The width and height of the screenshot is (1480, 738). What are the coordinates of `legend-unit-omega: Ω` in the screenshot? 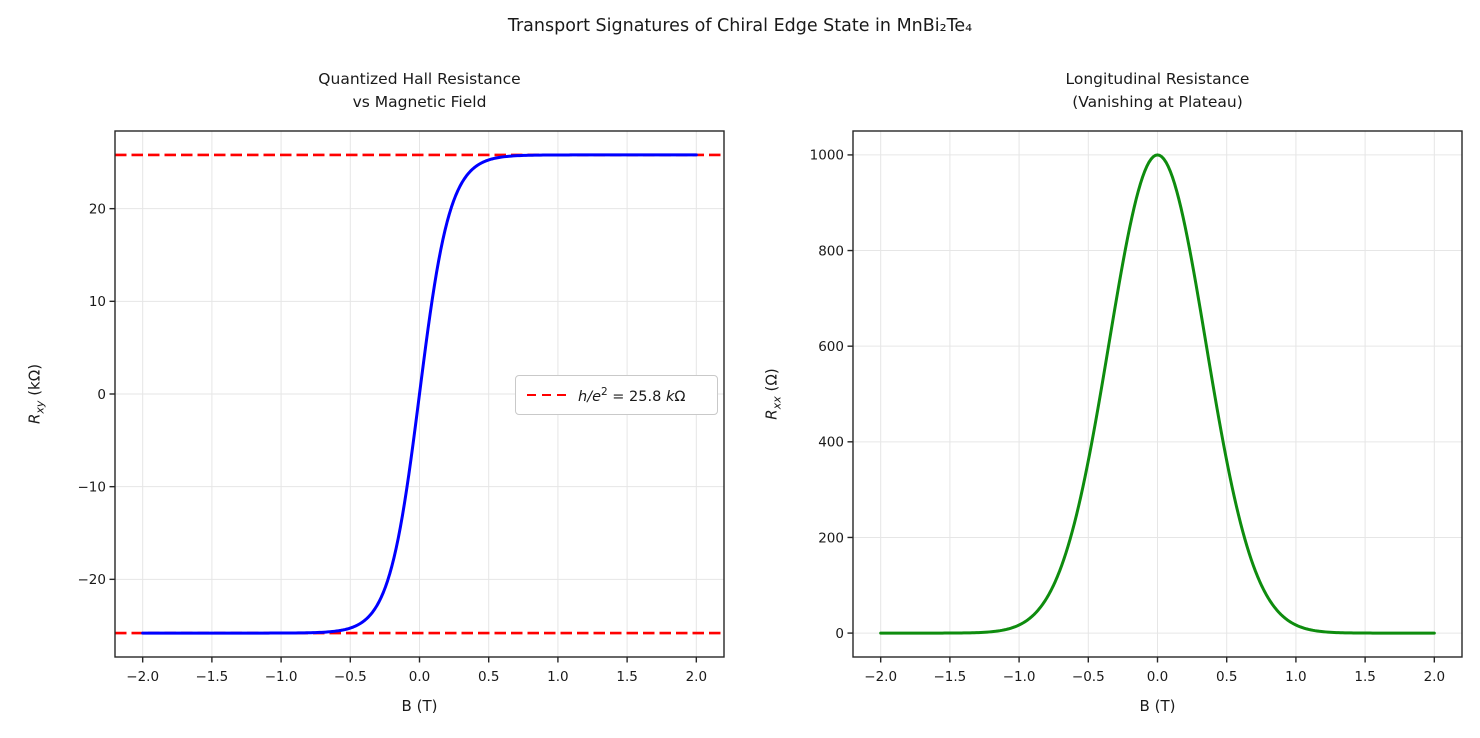 It's located at (680, 396).